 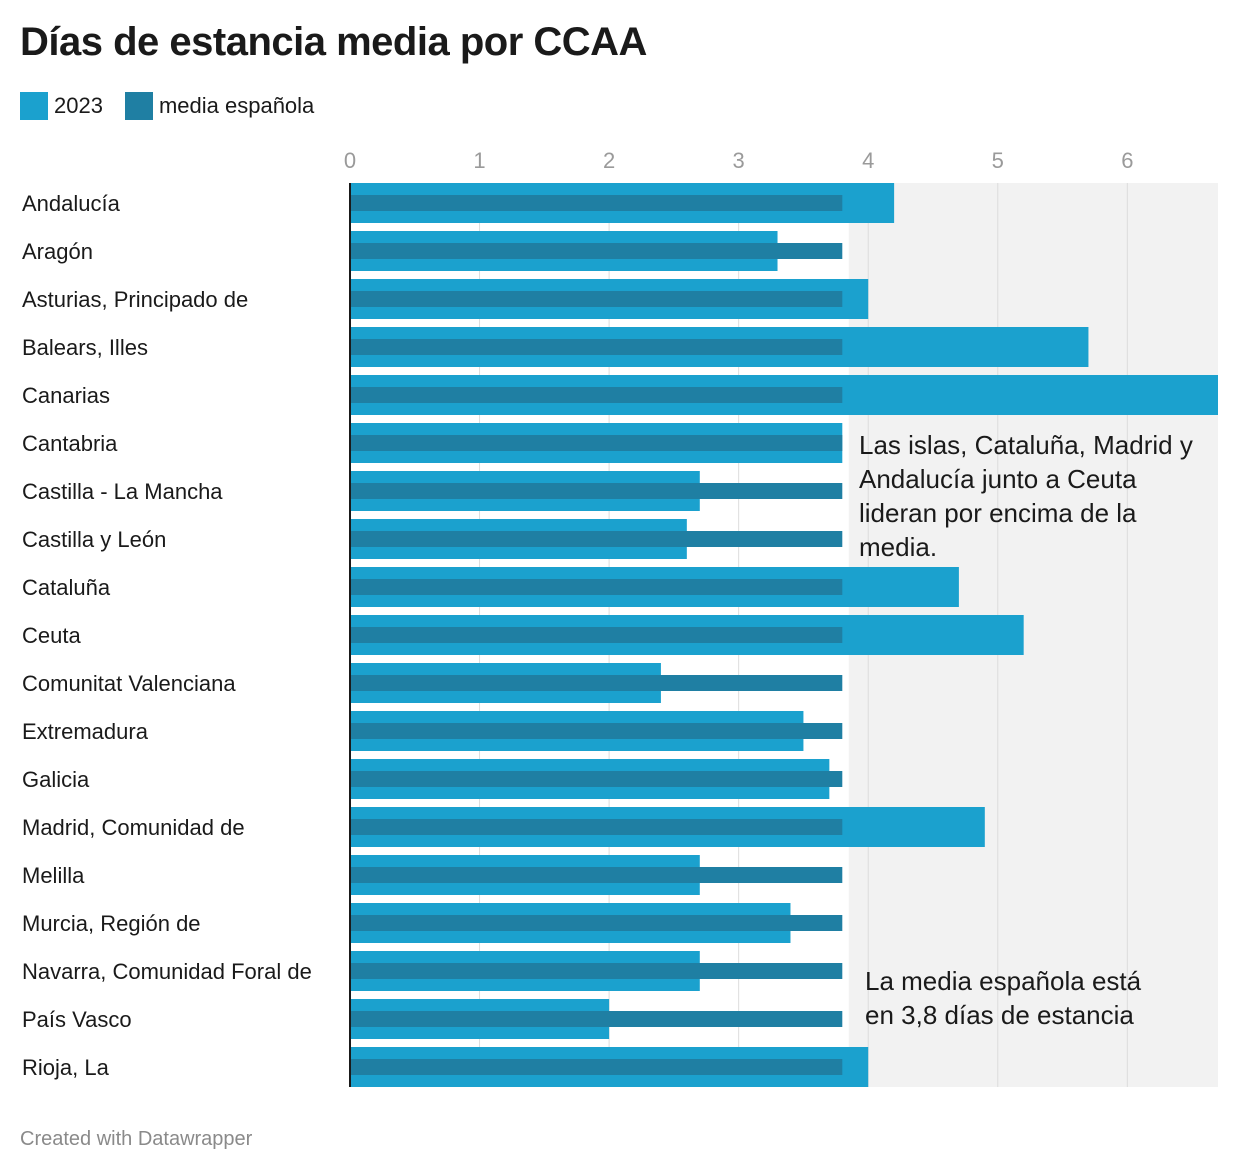 What do you see at coordinates (138, 106) in the screenshot?
I see `legend-swatch-media` at bounding box center [138, 106].